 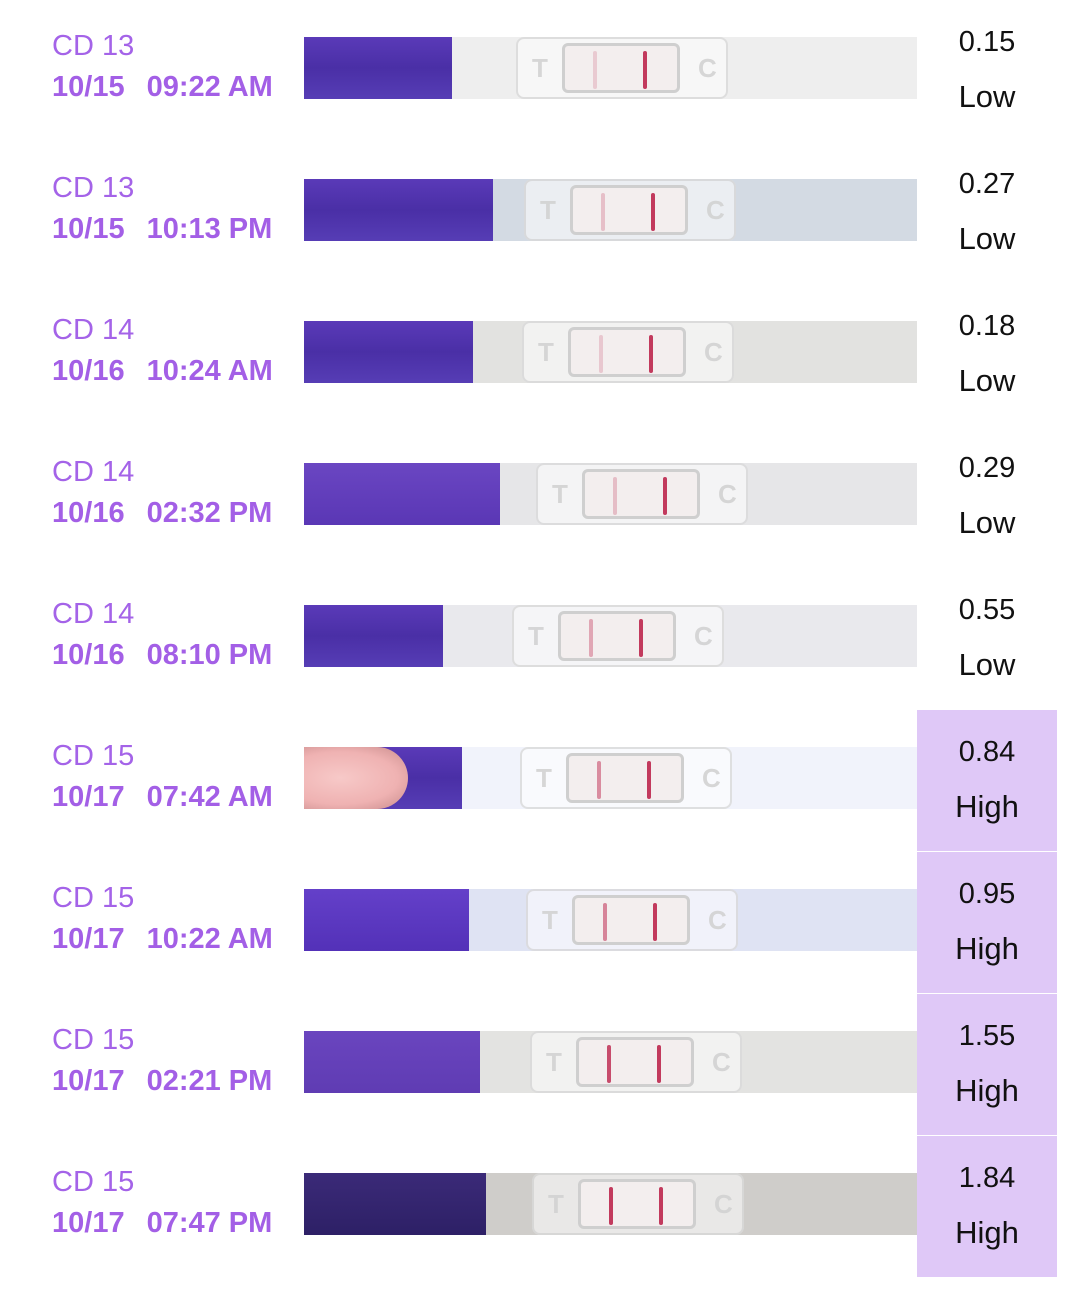 I want to click on test-row: CD 13 10/15 10:13 PM T C 0.27 Low, so click(x=540, y=213).